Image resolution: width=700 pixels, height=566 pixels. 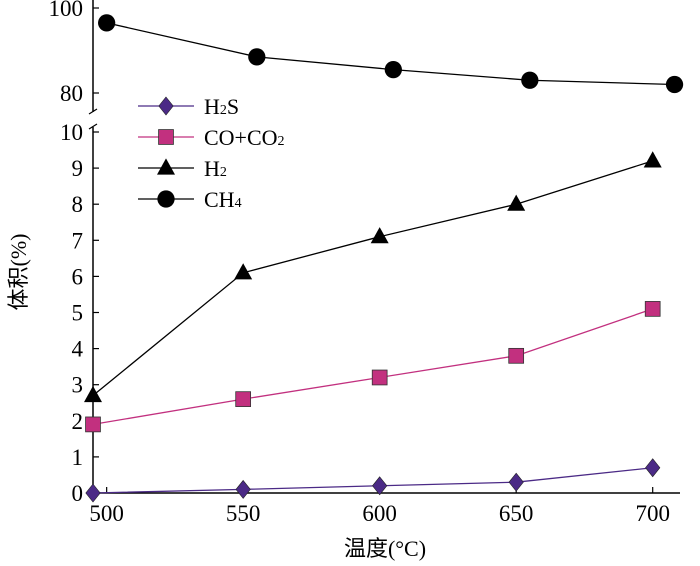 I want to click on y-tick-label: 5, so click(x=78, y=313).